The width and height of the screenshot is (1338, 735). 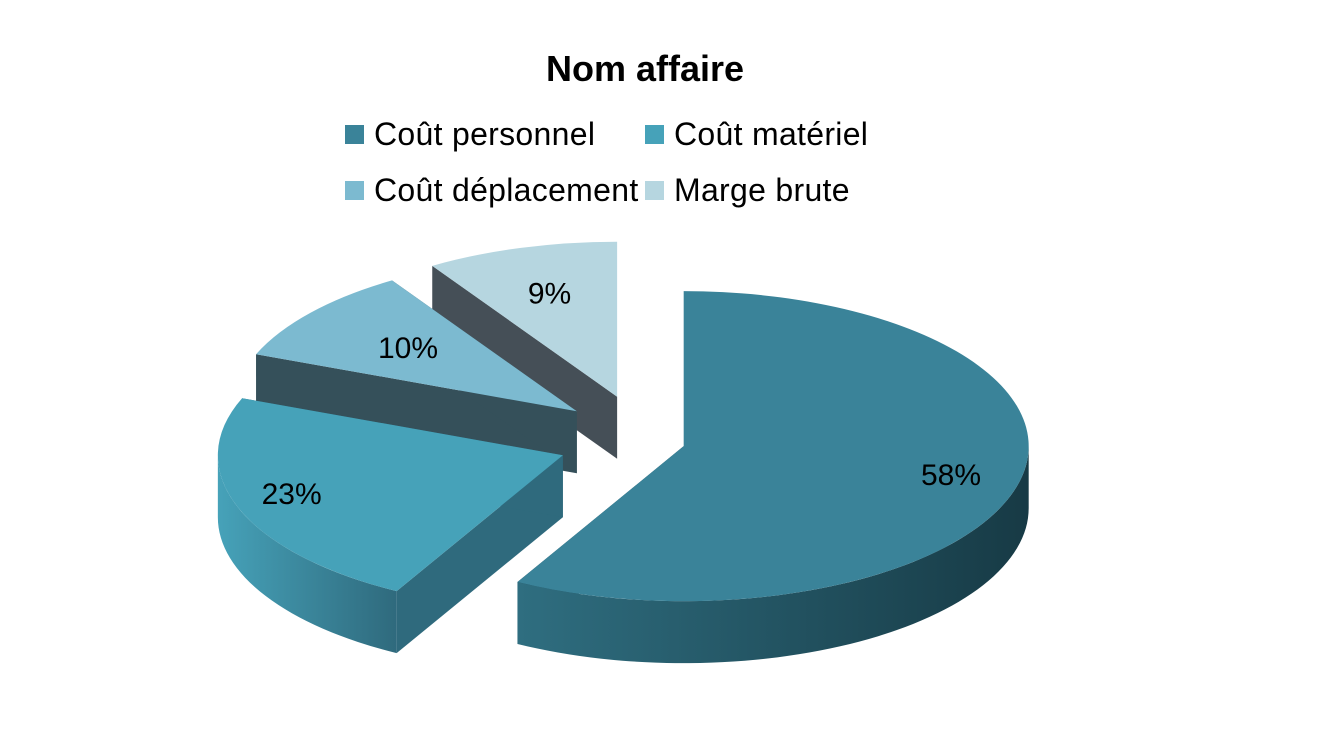 I want to click on legend-item-cout-materiel: Coût matériel, so click(x=775, y=134).